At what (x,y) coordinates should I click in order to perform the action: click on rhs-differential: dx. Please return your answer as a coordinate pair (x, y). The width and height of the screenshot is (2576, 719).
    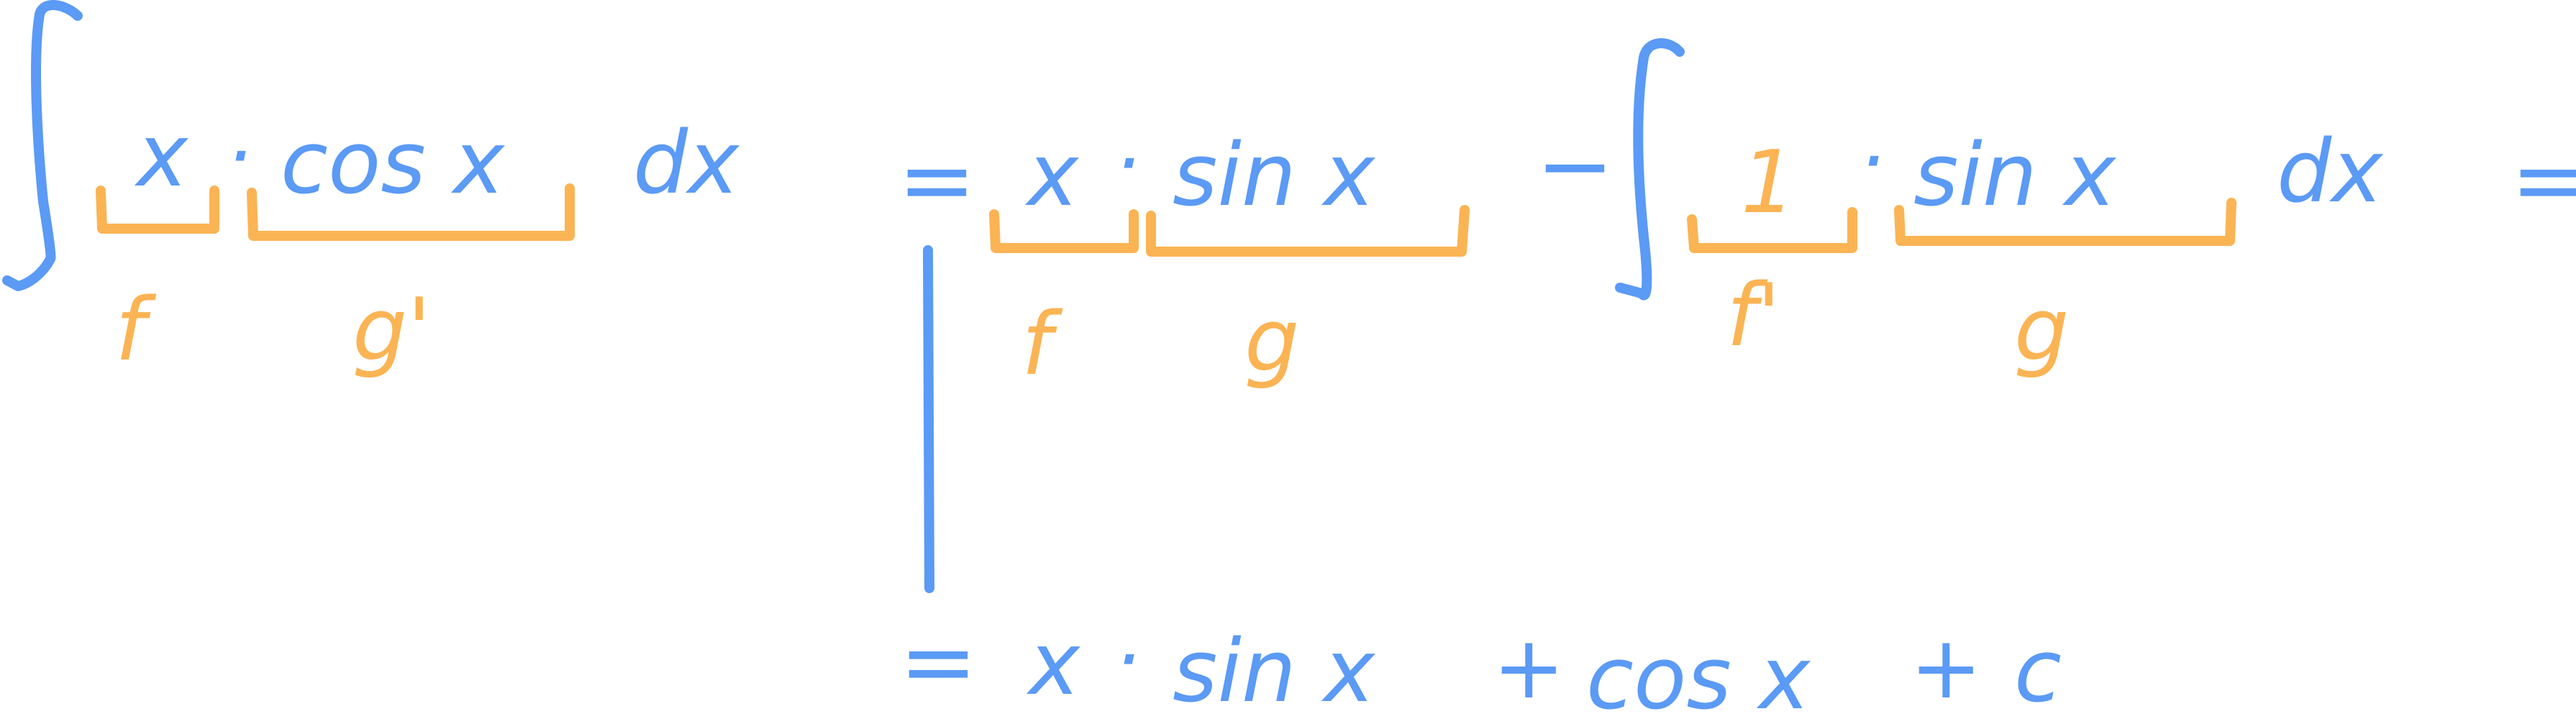
    Looking at the image, I should click on (2330, 172).